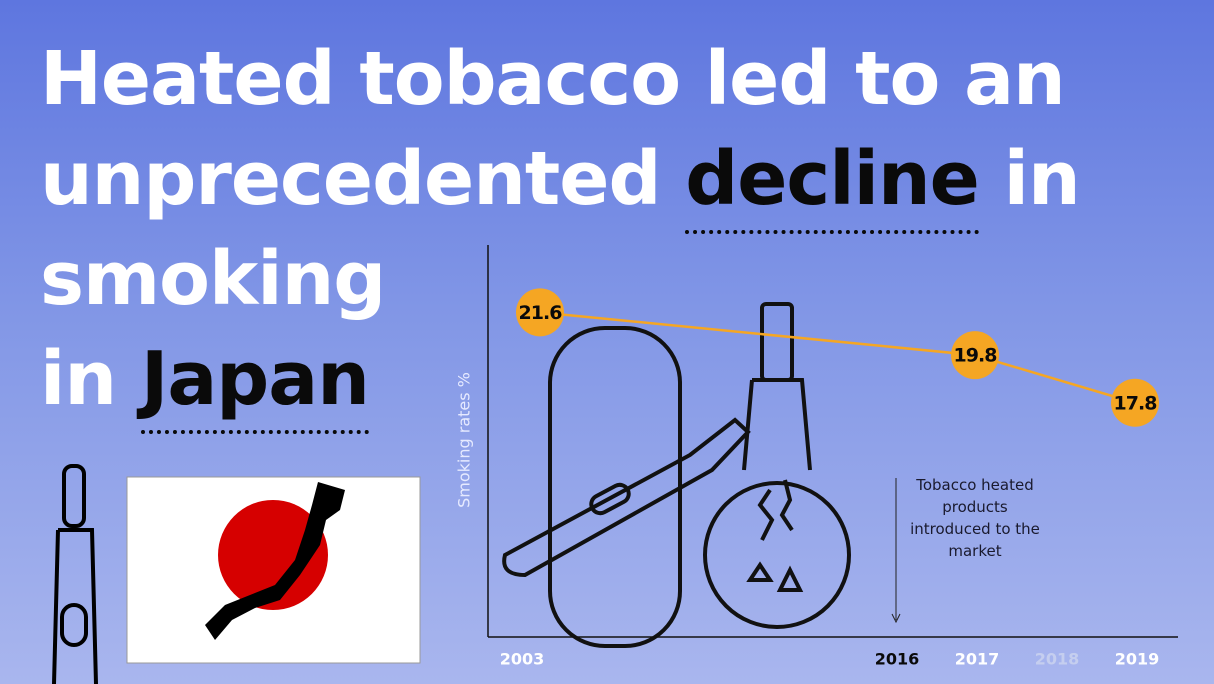  I want to click on title-highlight: decline, so click(832, 185).